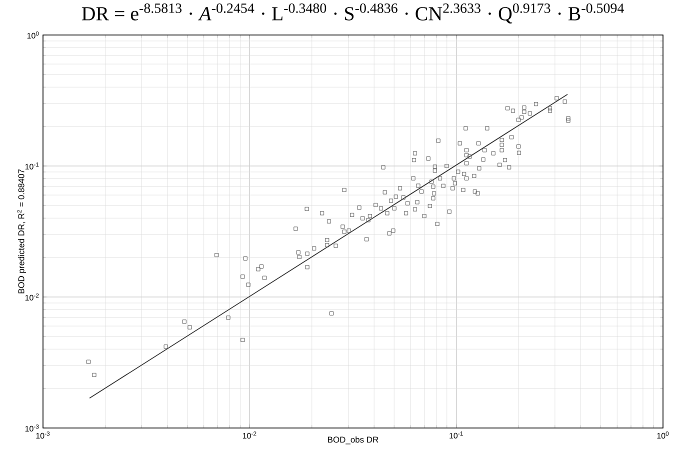 Image resolution: width=673 pixels, height=453 pixels. What do you see at coordinates (21, 231) in the screenshot?
I see `y-axis-title: BOD predicted DR, R$^{2}$ = 0.88407` at bounding box center [21, 231].